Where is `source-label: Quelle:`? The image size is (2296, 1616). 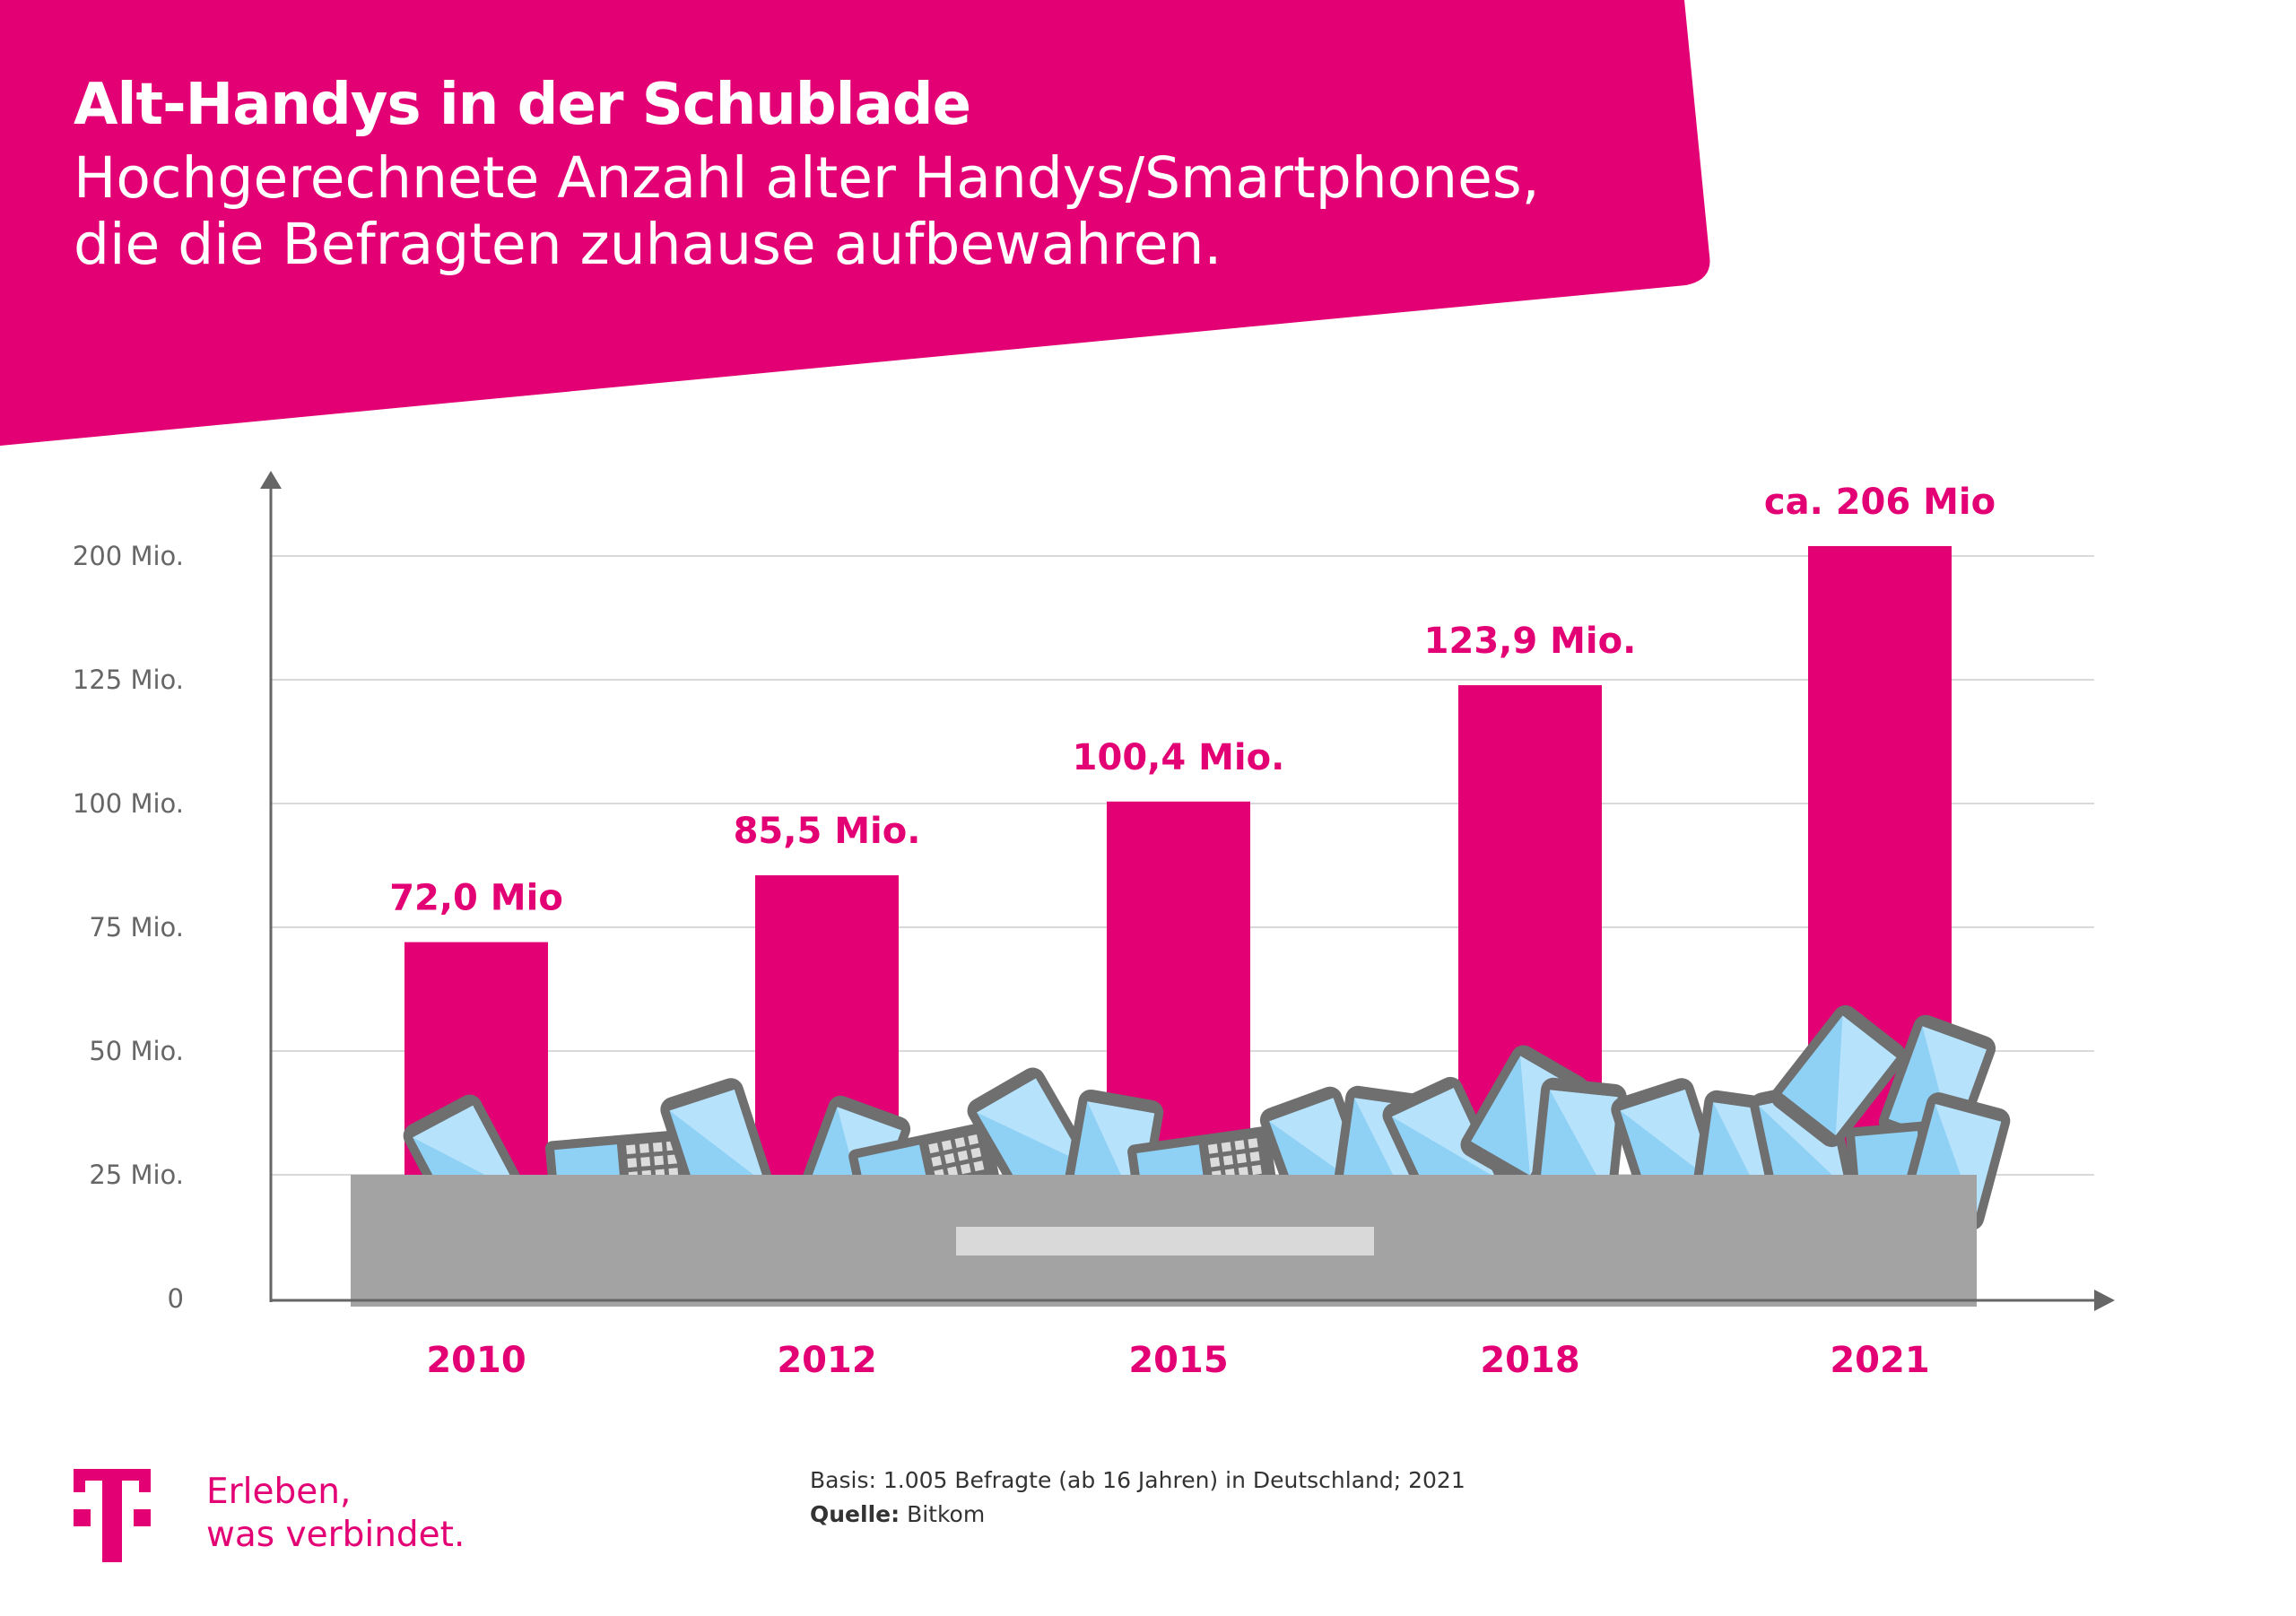 source-label: Quelle: is located at coordinates (855, 1514).